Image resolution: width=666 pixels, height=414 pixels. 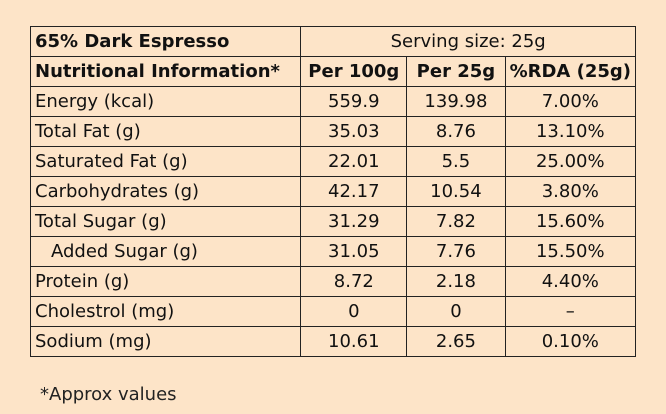 I want to click on data-row: Cholestrol (mg) 0 0–, so click(x=333, y=311).